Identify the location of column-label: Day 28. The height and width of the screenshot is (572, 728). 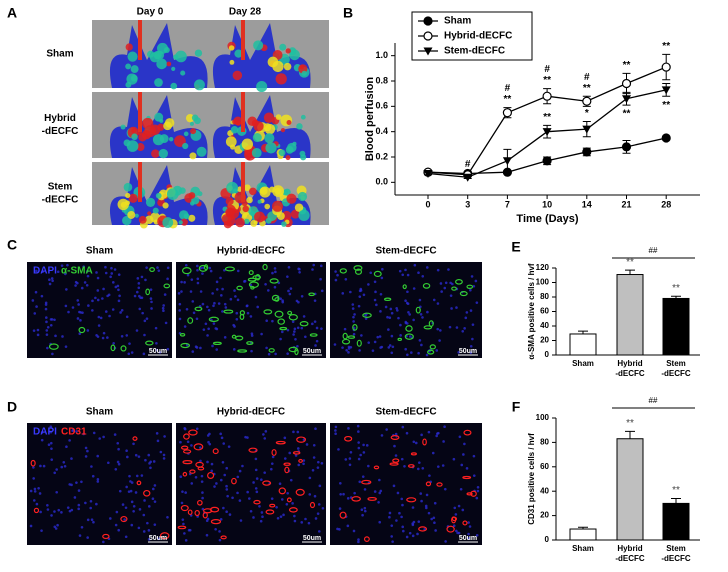
(245, 12).